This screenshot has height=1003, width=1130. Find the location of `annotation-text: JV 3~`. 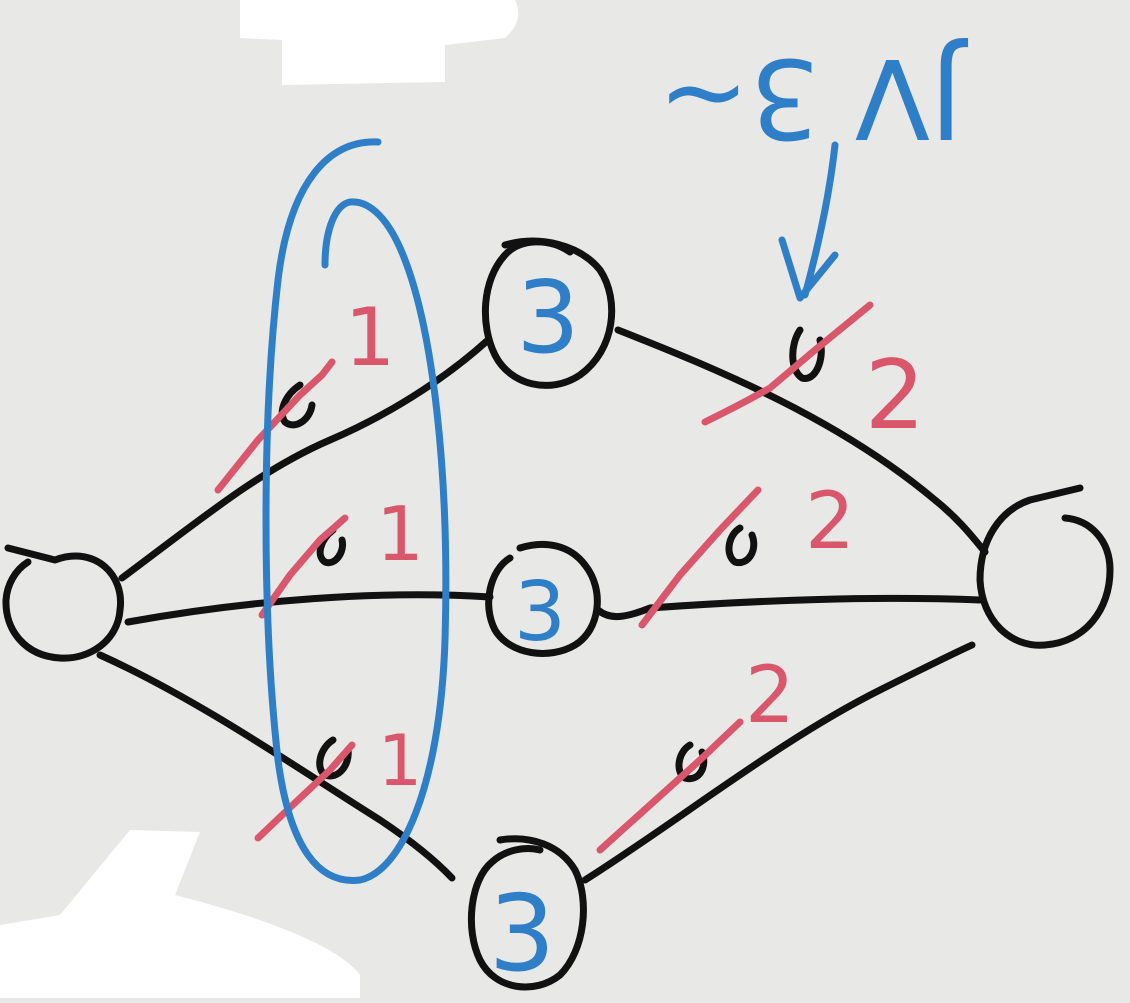

annotation-text: JV 3~ is located at coordinates (813, 98).